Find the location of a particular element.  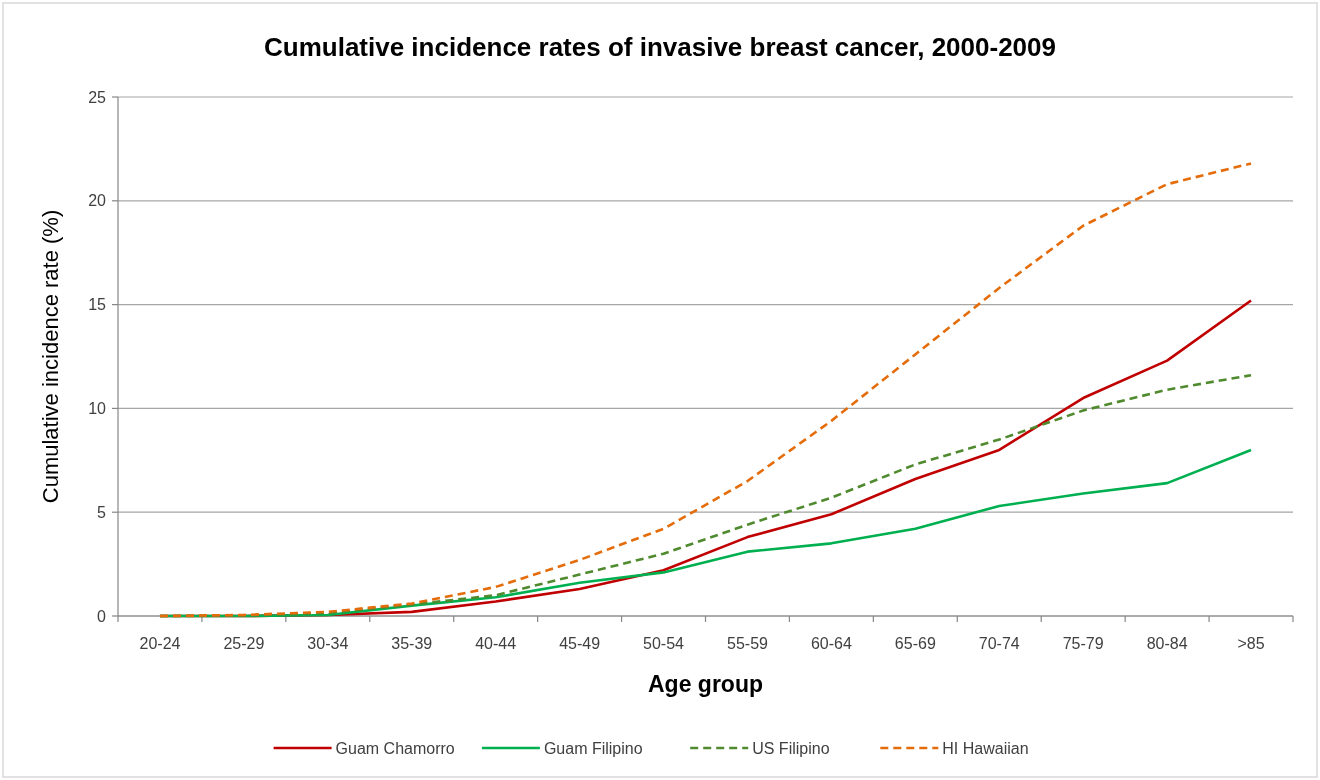

x-tick-label: 55-59 is located at coordinates (748, 643).